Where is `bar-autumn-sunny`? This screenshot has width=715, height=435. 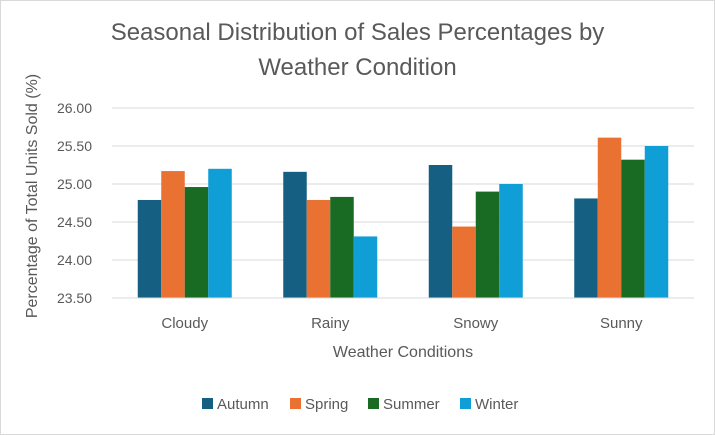 bar-autumn-sunny is located at coordinates (586, 248).